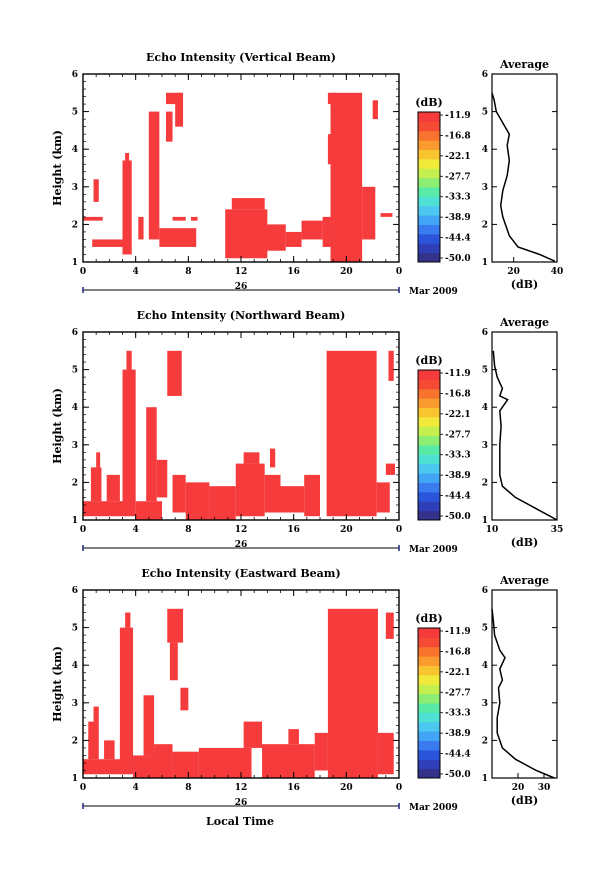  What do you see at coordinates (458, 652) in the screenshot?
I see `colorbar-tick-label: -16.8` at bounding box center [458, 652].